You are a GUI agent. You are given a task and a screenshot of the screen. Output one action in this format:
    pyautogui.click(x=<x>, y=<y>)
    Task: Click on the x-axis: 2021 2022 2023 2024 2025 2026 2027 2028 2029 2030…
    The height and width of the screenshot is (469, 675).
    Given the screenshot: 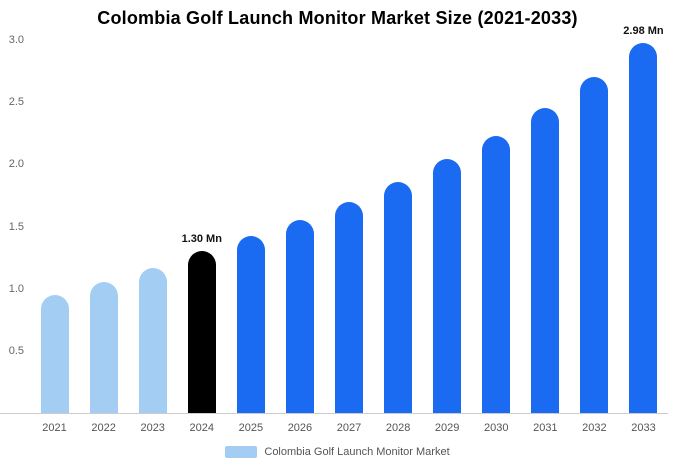 What is the action you would take?
    pyautogui.click(x=349, y=424)
    